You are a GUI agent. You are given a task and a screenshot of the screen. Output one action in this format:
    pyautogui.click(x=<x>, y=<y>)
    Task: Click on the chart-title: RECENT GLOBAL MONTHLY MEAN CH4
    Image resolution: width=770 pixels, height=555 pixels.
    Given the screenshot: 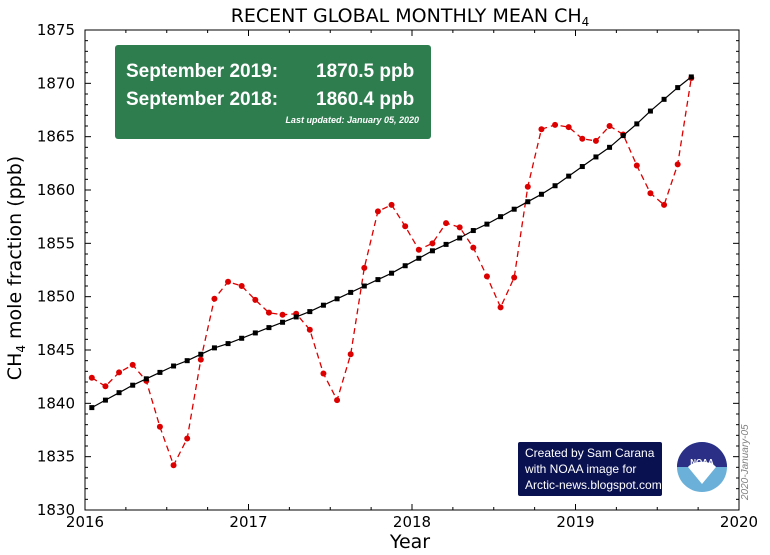 What is the action you would take?
    pyautogui.click(x=410, y=17)
    